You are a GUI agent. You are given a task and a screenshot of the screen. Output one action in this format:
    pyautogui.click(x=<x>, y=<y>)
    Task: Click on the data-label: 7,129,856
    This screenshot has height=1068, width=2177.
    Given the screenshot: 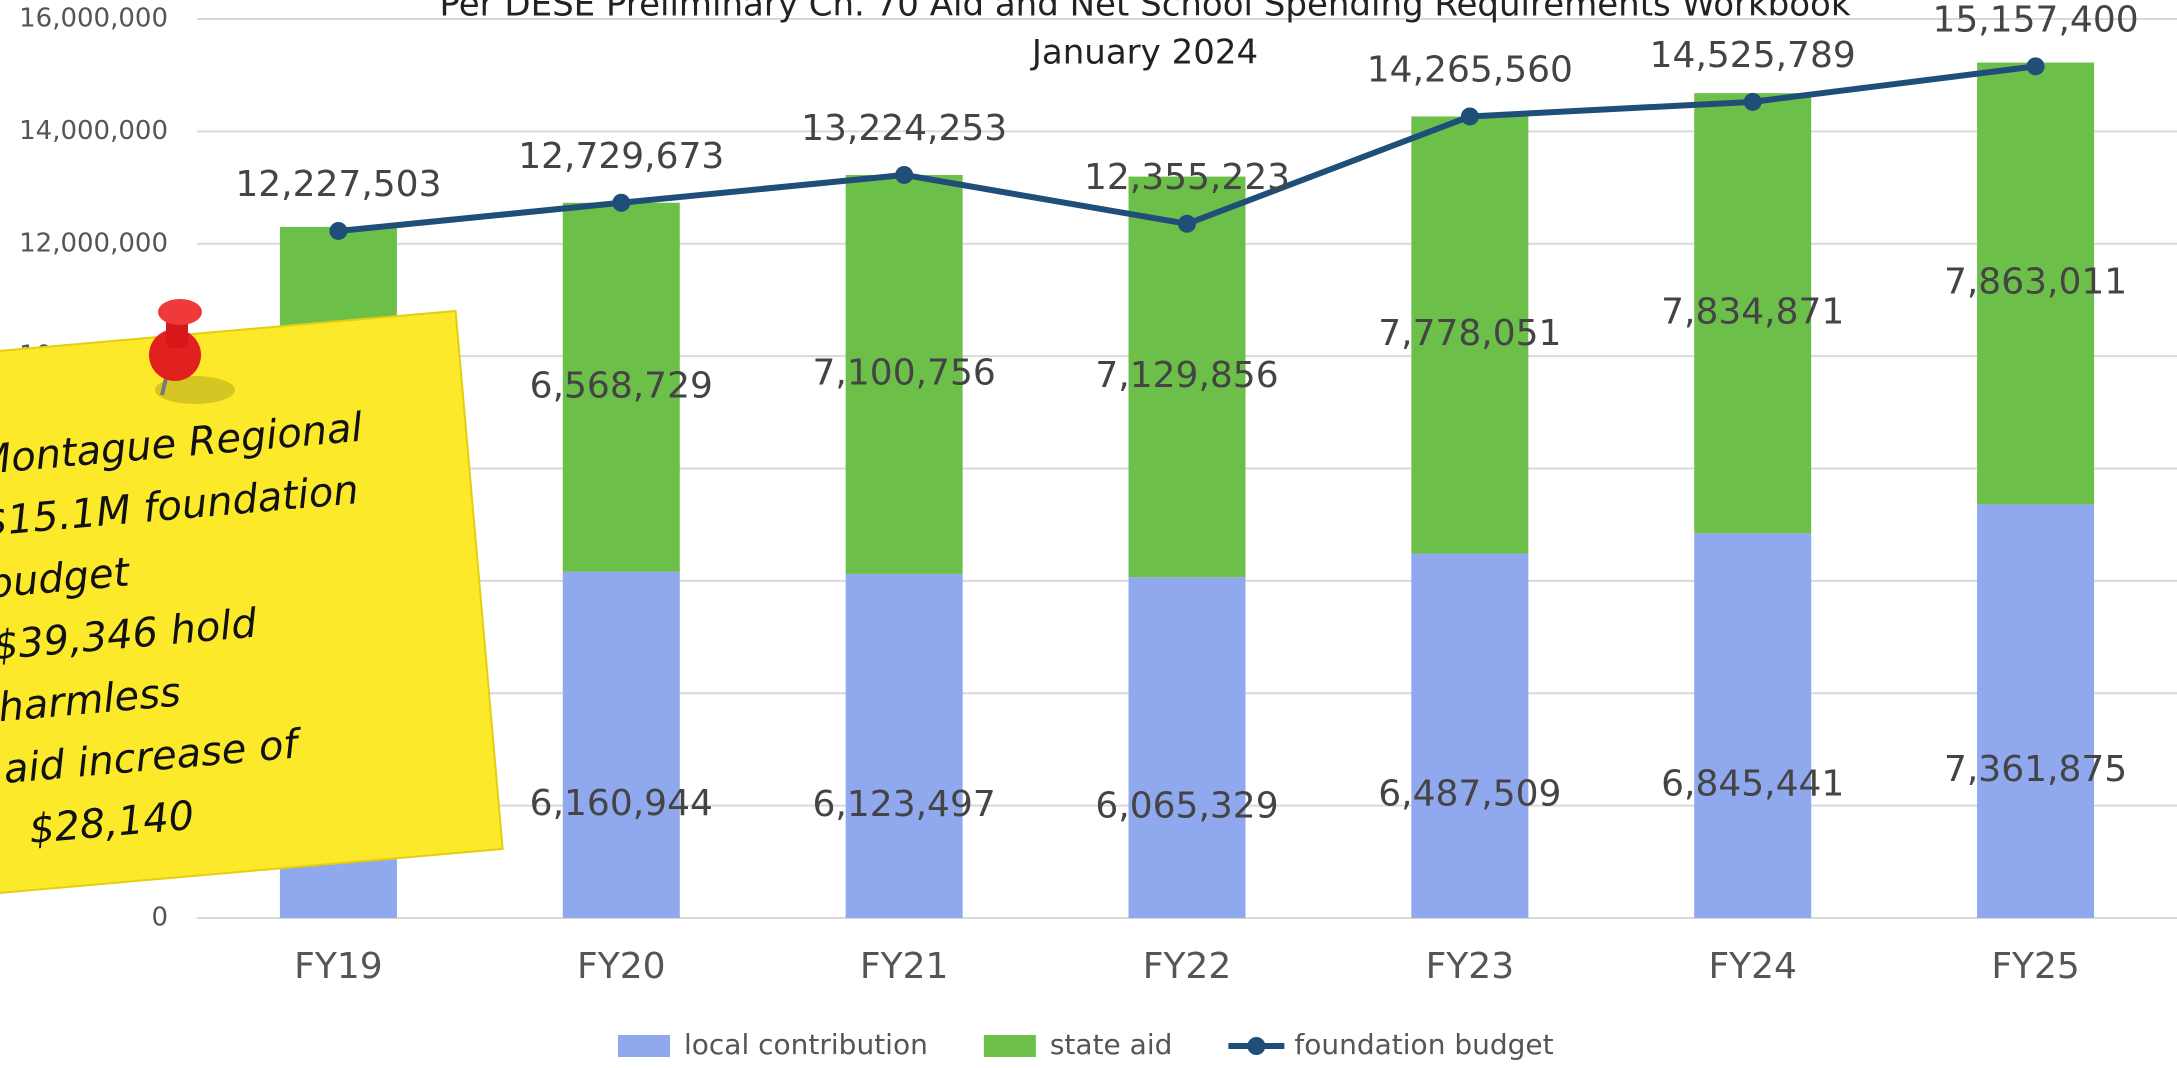 What is the action you would take?
    pyautogui.click(x=1186, y=375)
    